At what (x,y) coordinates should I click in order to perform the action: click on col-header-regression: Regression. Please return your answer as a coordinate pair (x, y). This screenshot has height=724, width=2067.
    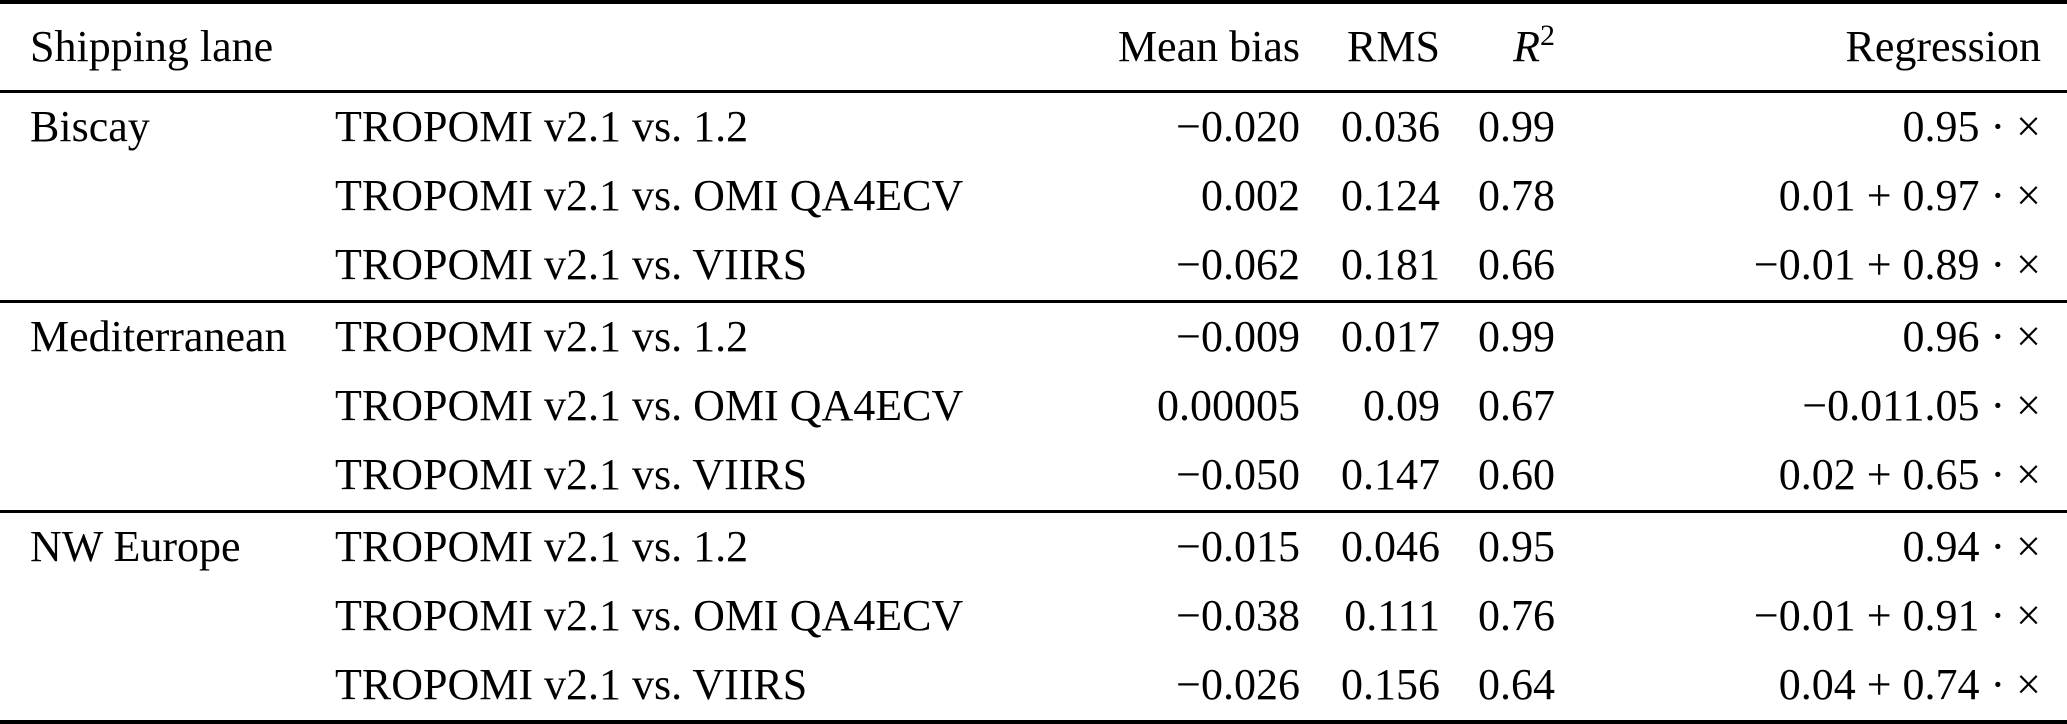
    Looking at the image, I should click on (1943, 46).